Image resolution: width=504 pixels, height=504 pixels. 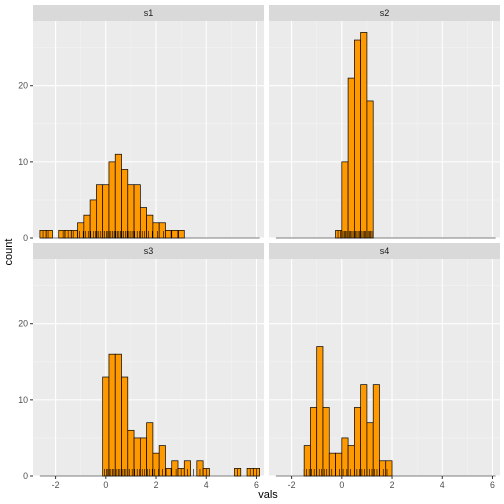 I want to click on y-axis-title: count, so click(x=9, y=252).